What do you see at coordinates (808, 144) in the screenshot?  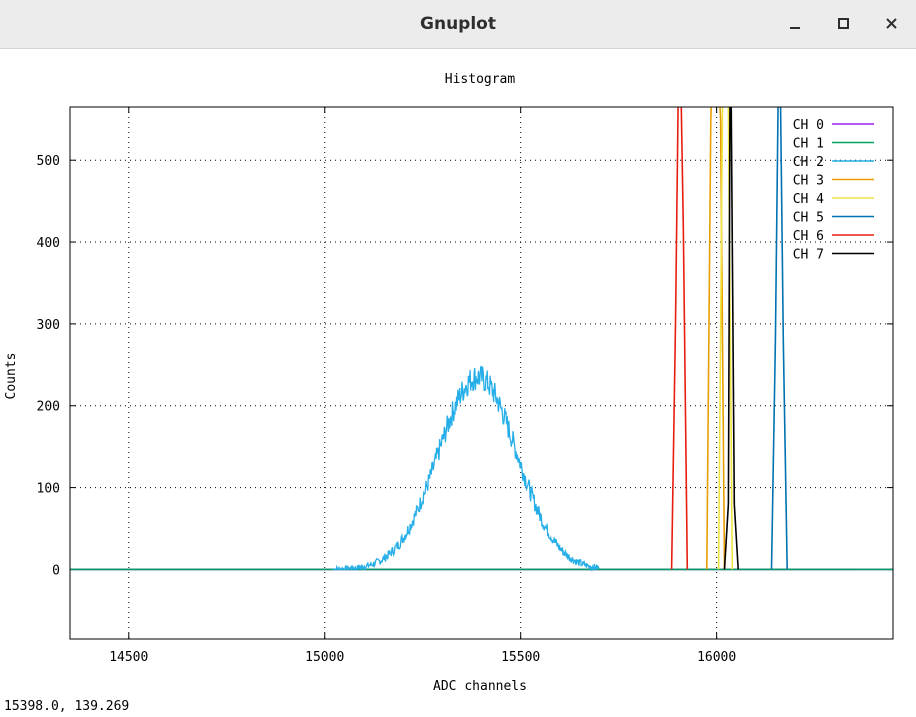 I see `legend-label: CH 1` at bounding box center [808, 144].